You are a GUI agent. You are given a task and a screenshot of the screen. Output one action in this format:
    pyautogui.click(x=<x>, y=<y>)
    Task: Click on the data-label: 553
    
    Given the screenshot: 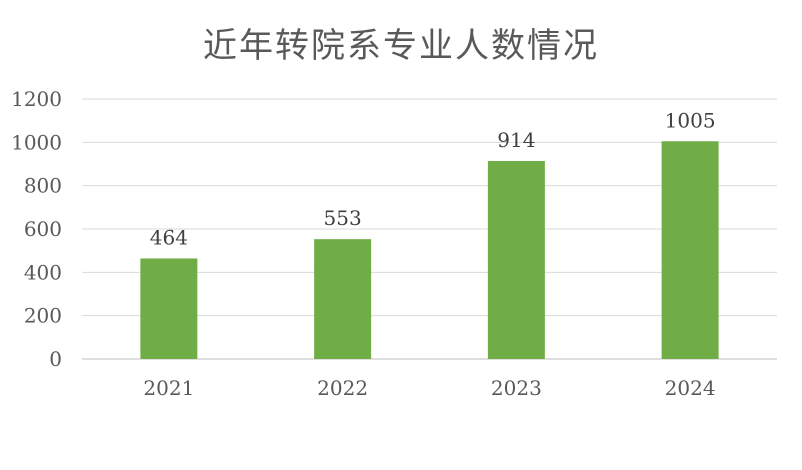 What is the action you would take?
    pyautogui.click(x=343, y=218)
    